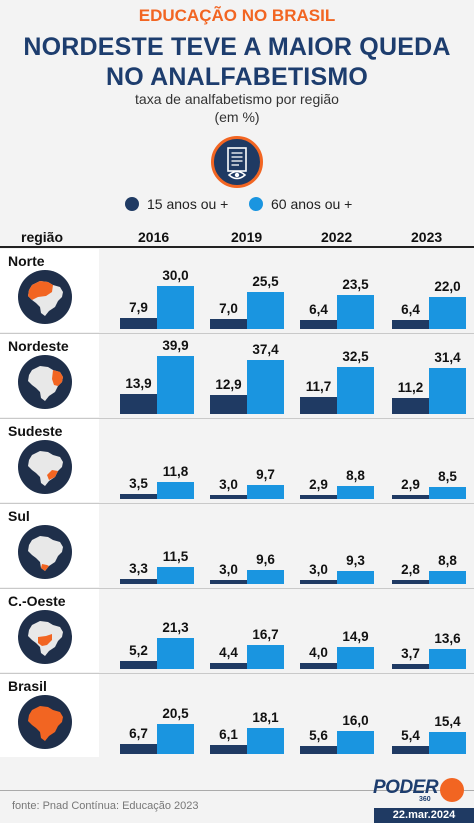 The height and width of the screenshot is (823, 474). I want to click on year-header-2022: 2022, so click(337, 237).